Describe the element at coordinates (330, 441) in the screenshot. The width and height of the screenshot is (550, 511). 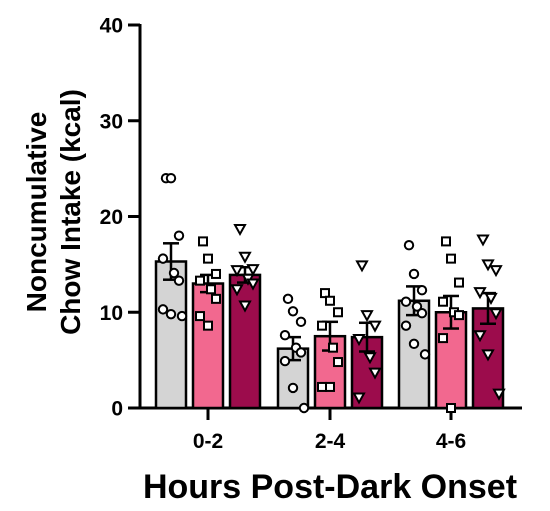
I see `x-tick-label: 2-4` at that location.